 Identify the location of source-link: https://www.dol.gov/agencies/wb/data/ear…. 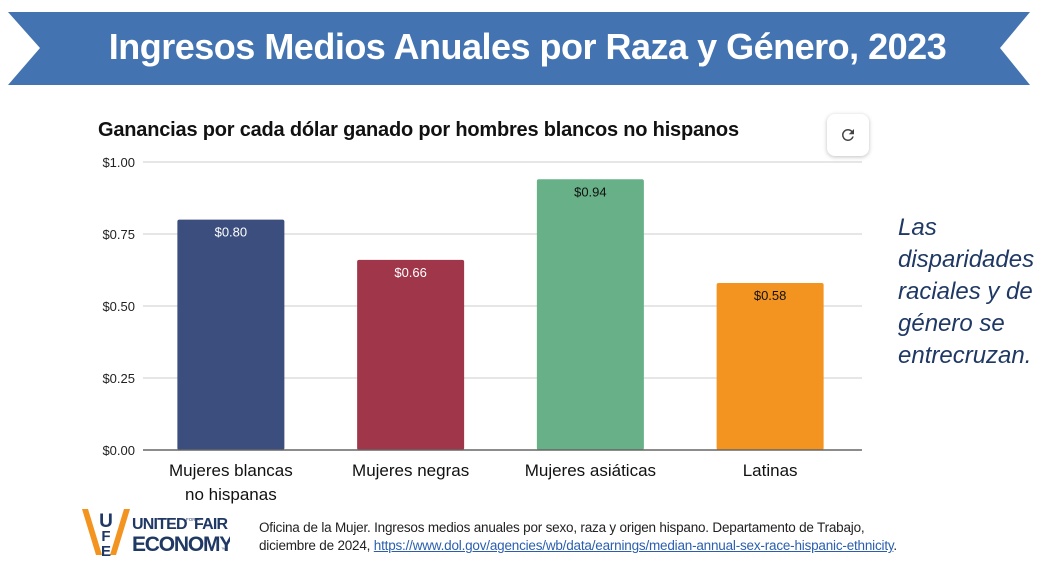
(633, 545).